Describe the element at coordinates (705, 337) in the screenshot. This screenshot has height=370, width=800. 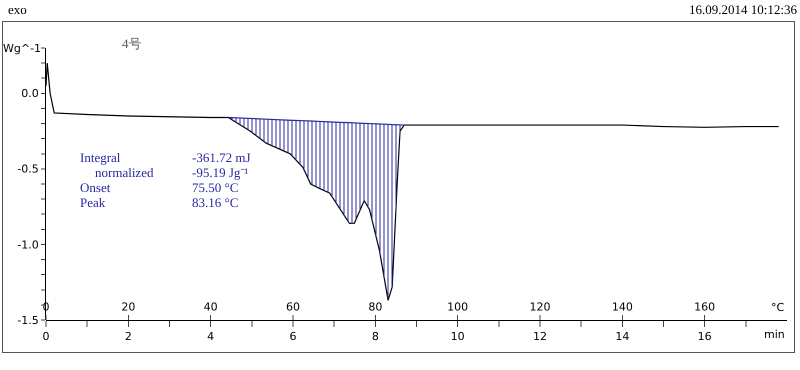
I see `x2-tick-label: 16` at that location.